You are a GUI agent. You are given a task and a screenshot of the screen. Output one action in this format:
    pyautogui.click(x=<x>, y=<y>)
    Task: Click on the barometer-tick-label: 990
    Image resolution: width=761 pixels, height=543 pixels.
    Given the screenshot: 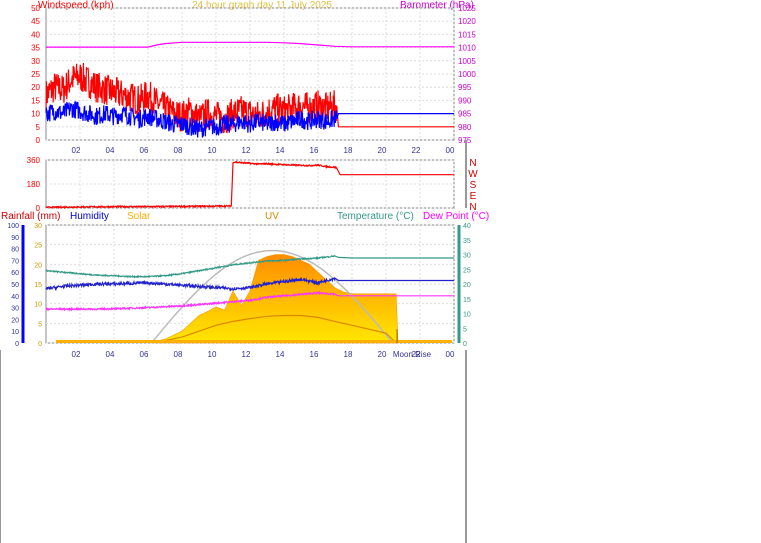 What is the action you would take?
    pyautogui.click(x=465, y=100)
    